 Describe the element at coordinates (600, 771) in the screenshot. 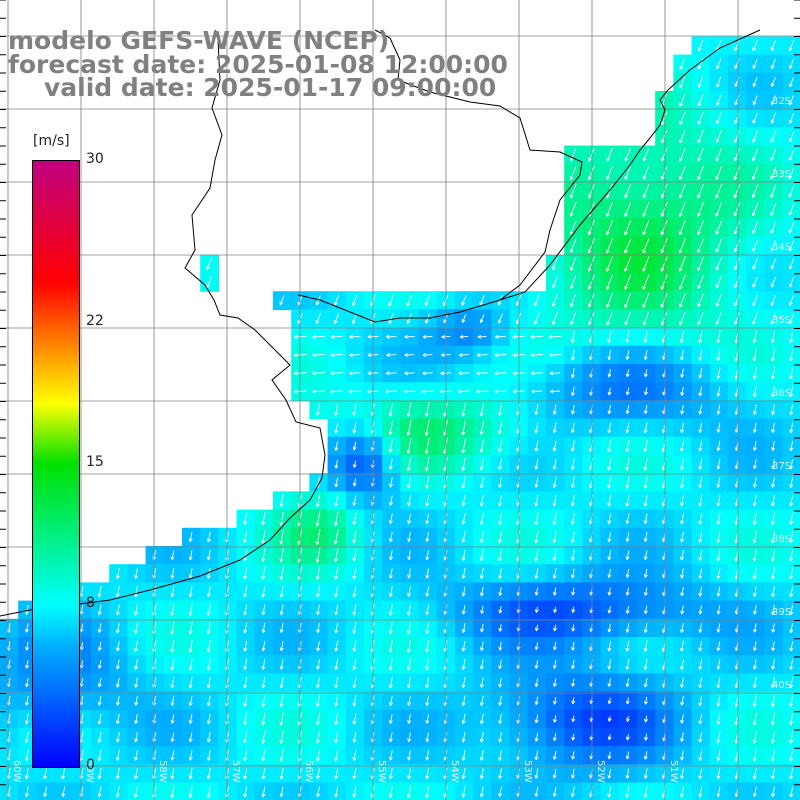

I see `lon-label-52W: 52W` at that location.